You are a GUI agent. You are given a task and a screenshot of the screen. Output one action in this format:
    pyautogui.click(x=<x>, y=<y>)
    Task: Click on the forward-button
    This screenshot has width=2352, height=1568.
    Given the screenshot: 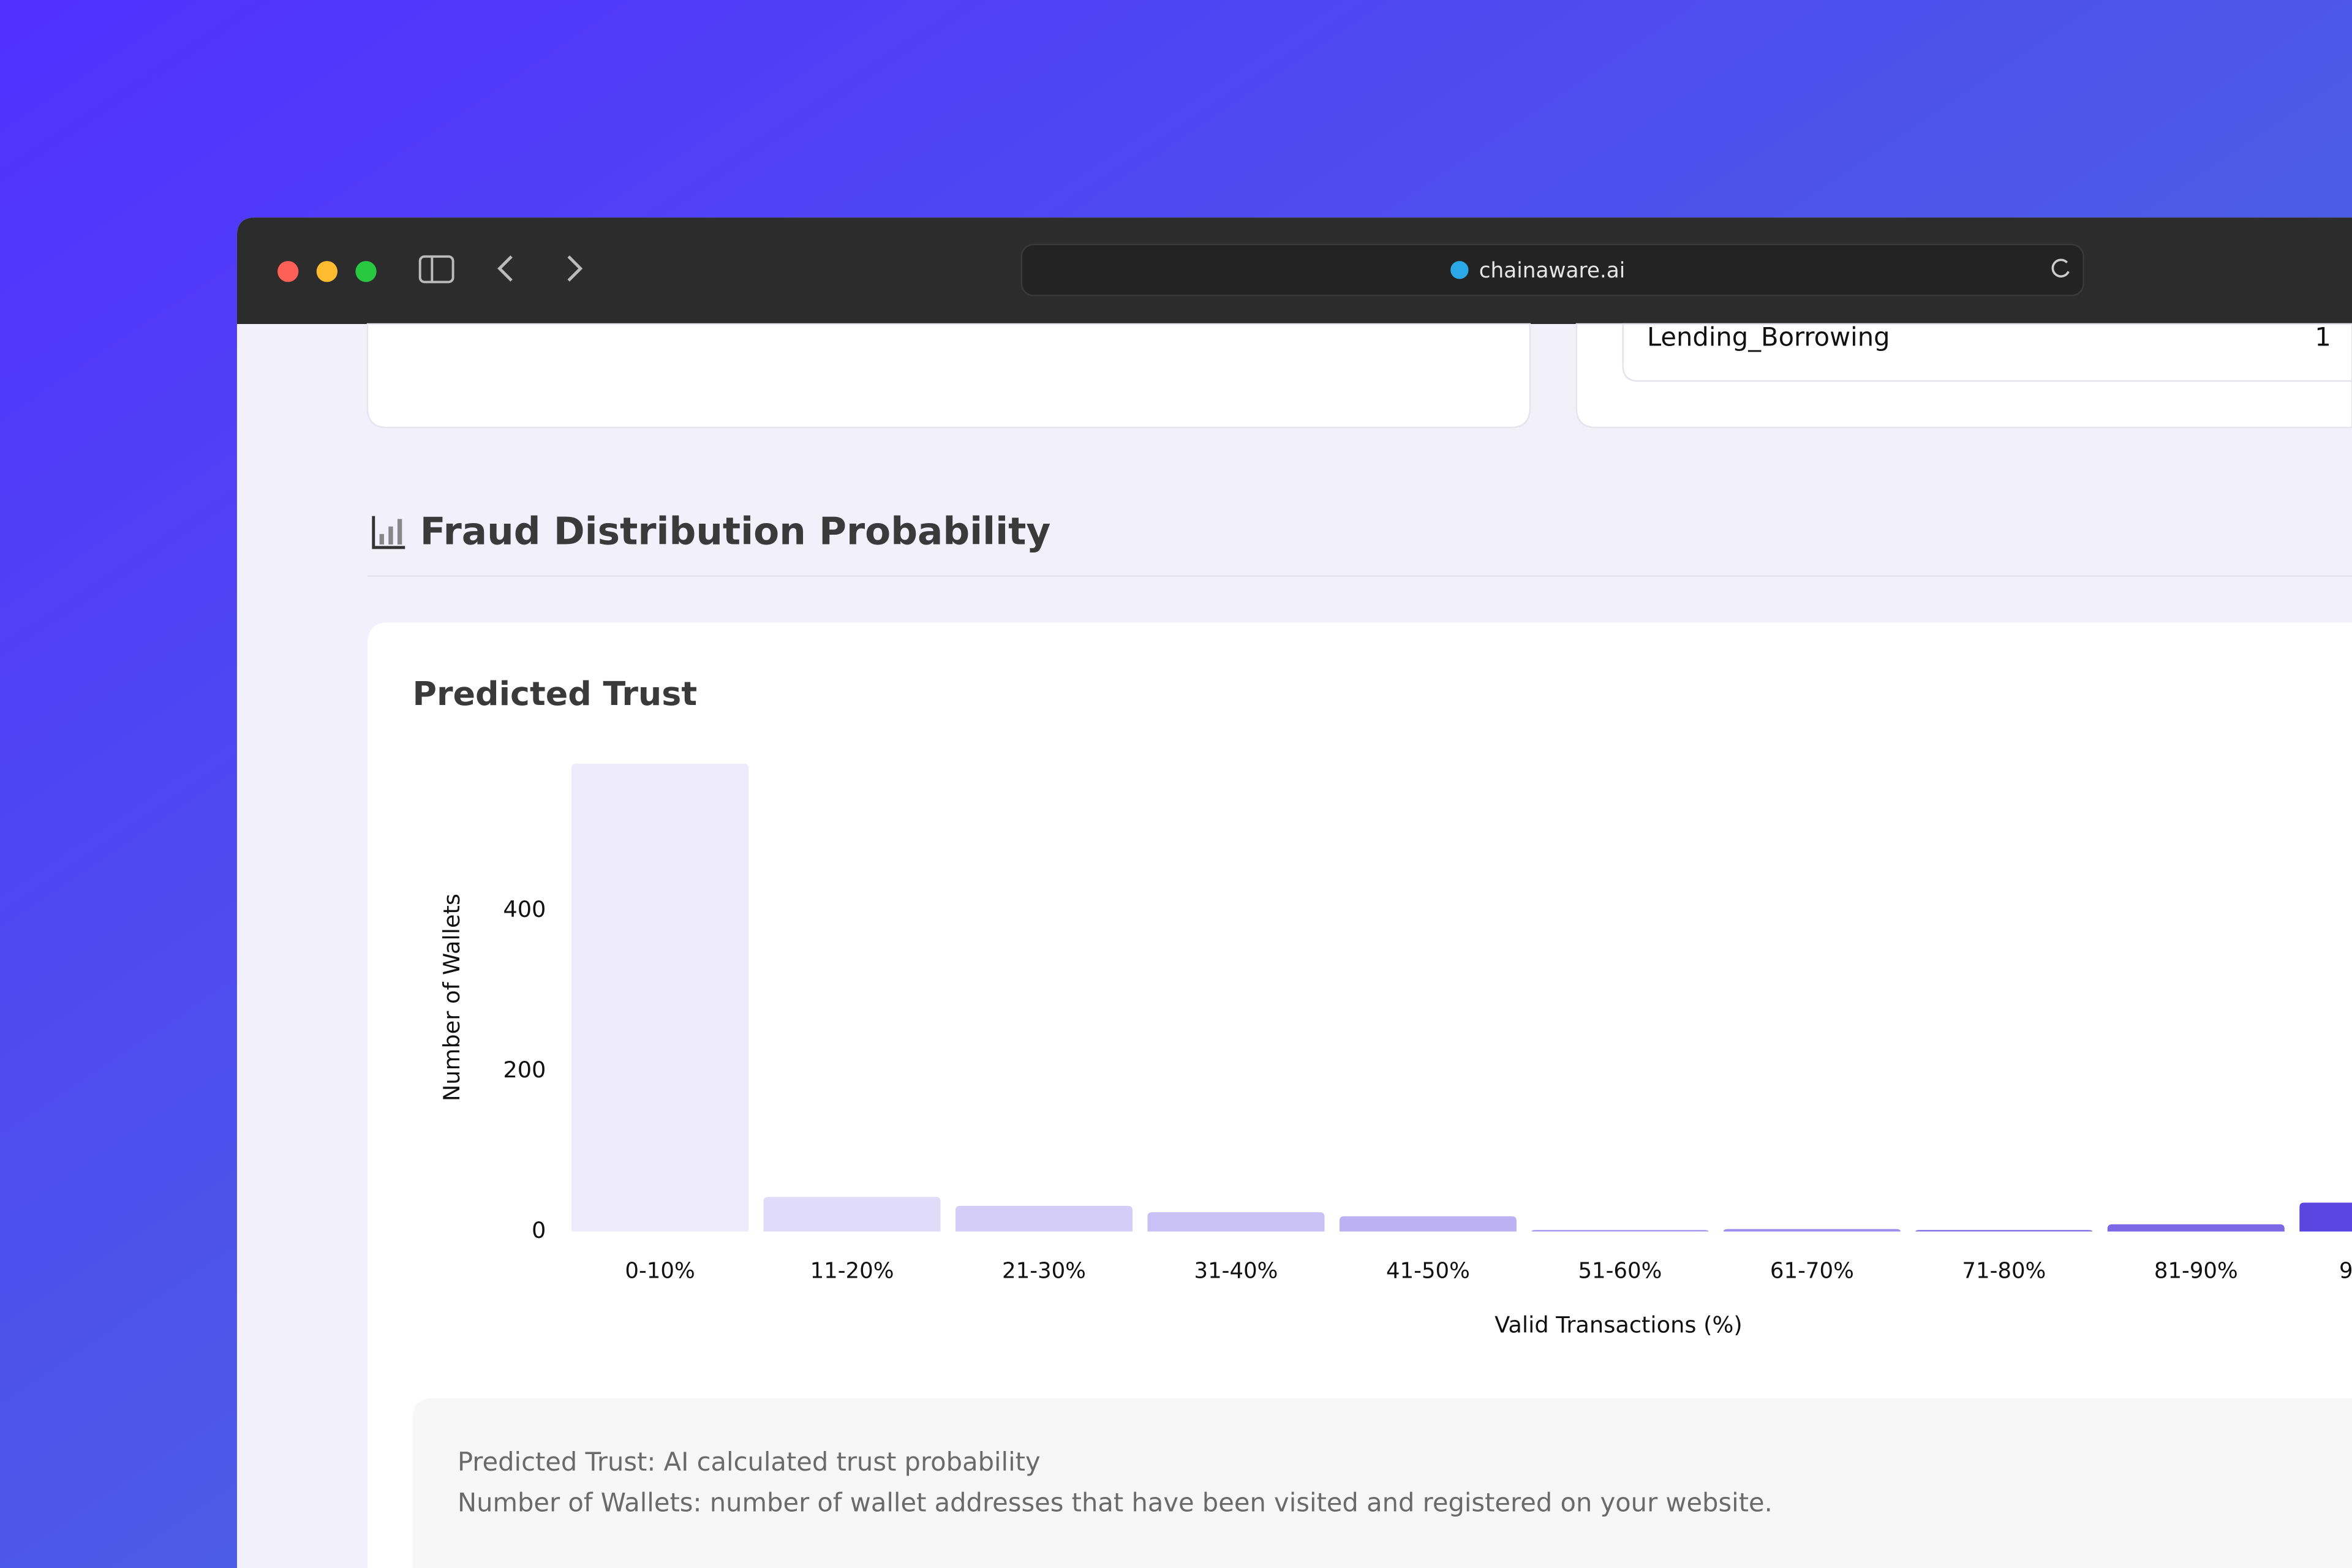 What is the action you would take?
    pyautogui.click(x=575, y=269)
    